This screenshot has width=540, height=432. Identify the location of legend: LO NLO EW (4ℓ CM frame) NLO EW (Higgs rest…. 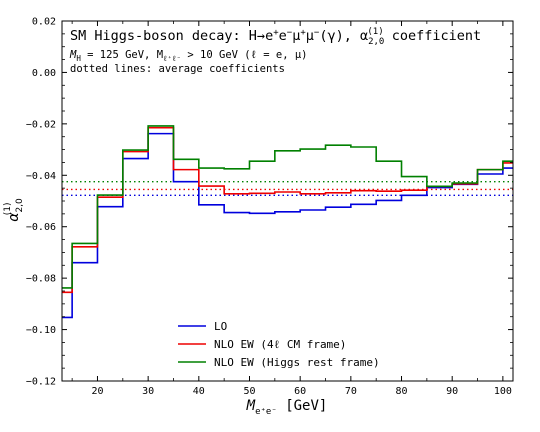
(279, 344).